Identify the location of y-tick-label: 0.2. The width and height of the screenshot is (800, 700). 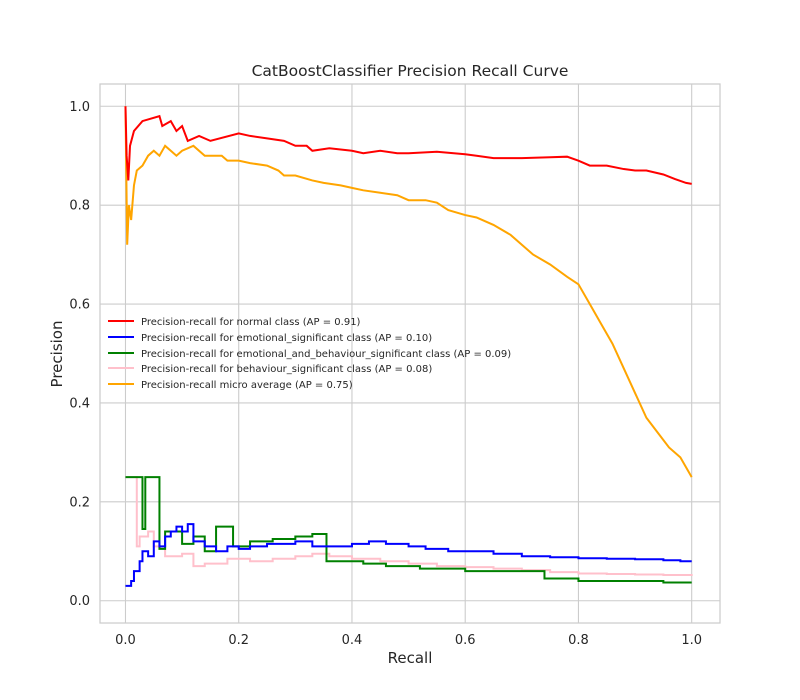
(79, 502).